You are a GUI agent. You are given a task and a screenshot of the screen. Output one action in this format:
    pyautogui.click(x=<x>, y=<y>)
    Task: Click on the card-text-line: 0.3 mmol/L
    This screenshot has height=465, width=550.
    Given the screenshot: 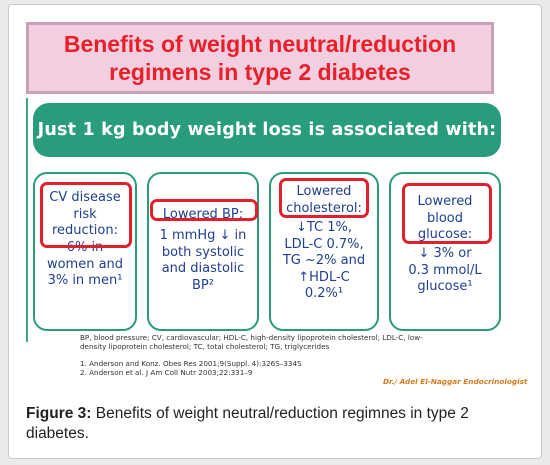 What is the action you would take?
    pyautogui.click(x=445, y=270)
    